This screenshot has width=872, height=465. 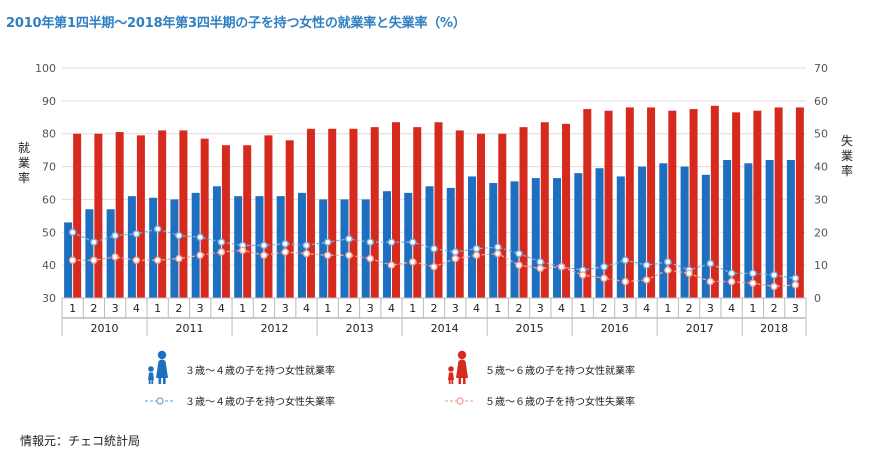 I want to click on y-left-axis-label: 就業率, so click(x=24, y=163).